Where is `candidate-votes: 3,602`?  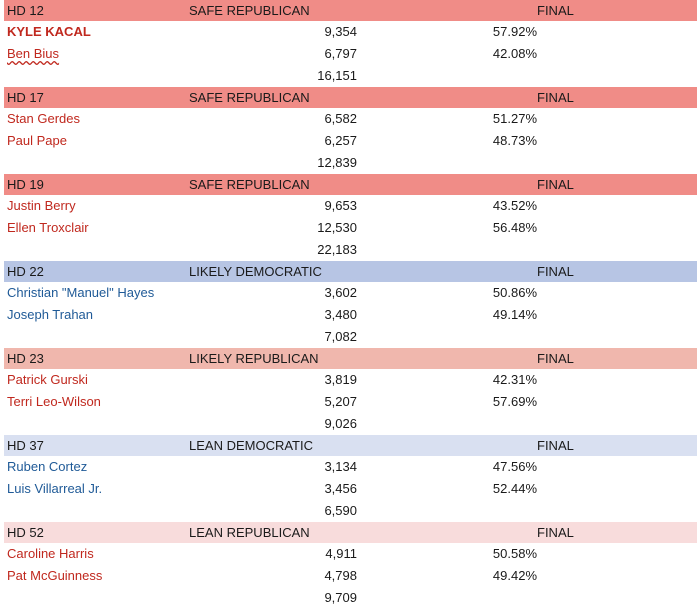
candidate-votes: 3,602 is located at coordinates (340, 292).